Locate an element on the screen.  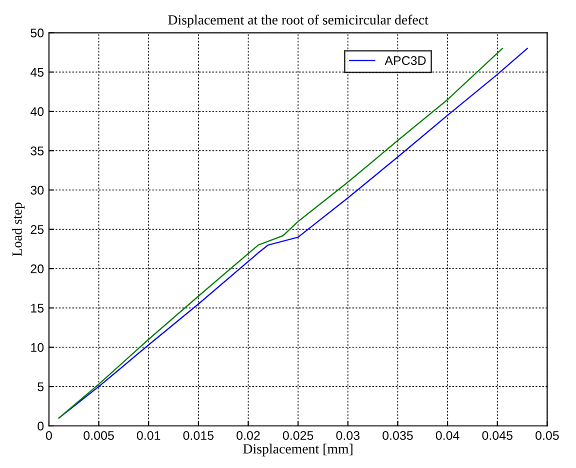
y-tick-label: 50 is located at coordinates (37, 33).